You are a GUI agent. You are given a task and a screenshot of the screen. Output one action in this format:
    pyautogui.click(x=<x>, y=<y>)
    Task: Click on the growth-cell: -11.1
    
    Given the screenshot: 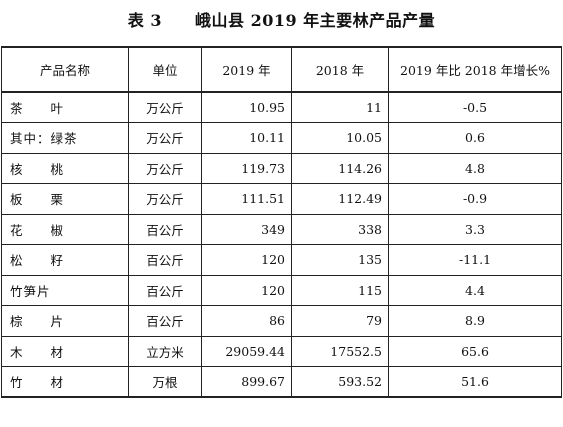 What is the action you would take?
    pyautogui.click(x=475, y=260)
    